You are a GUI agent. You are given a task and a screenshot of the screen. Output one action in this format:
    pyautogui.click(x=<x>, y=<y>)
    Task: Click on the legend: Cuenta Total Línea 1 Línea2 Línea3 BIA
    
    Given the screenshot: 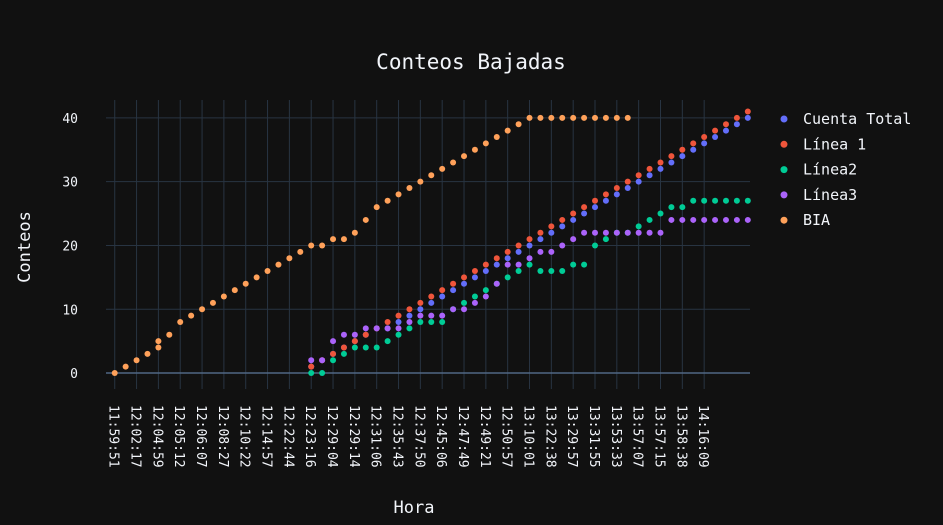 What is the action you would take?
    pyautogui.click(x=846, y=169)
    